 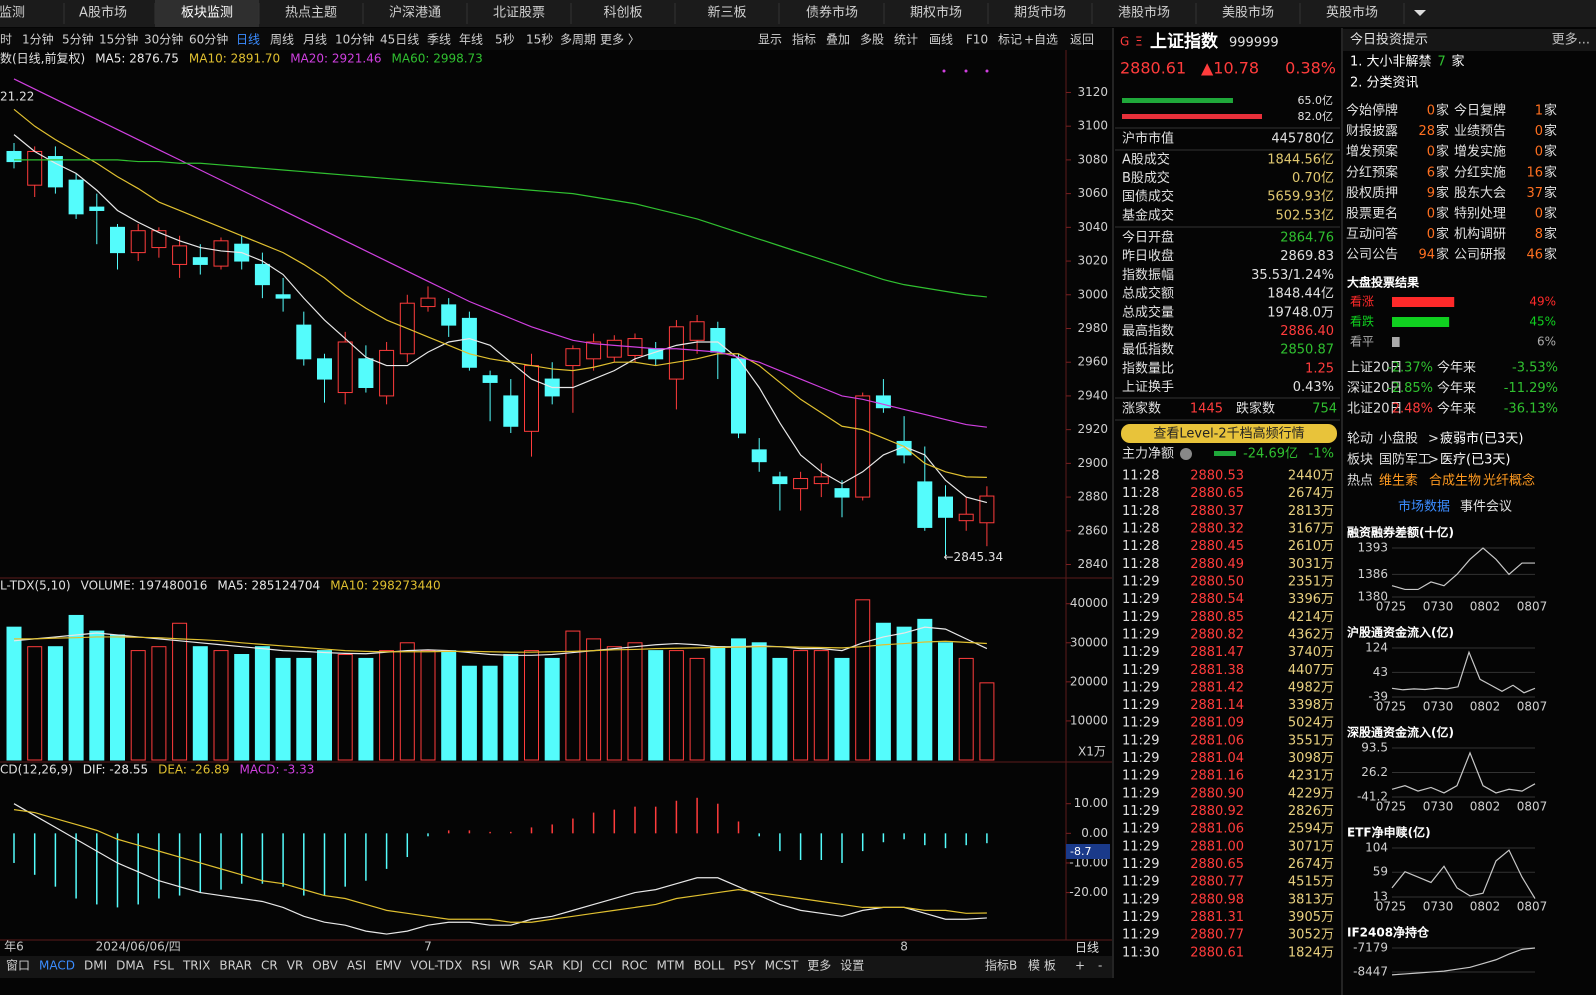 I want to click on period-button: 5分钟, so click(x=78, y=39).